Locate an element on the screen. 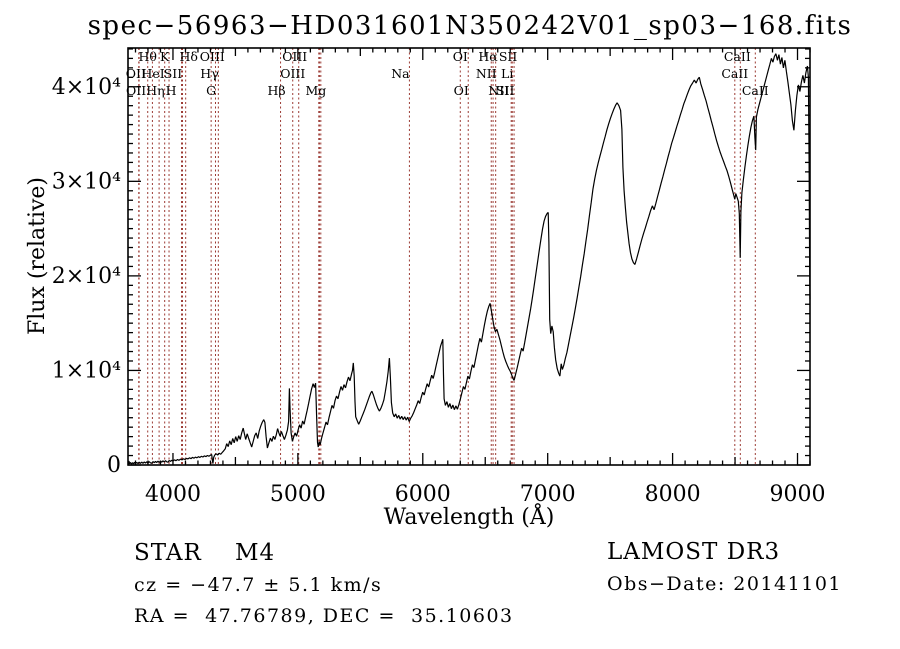 The width and height of the screenshot is (900, 649). x-tick-label: 6000 is located at coordinates (423, 494).